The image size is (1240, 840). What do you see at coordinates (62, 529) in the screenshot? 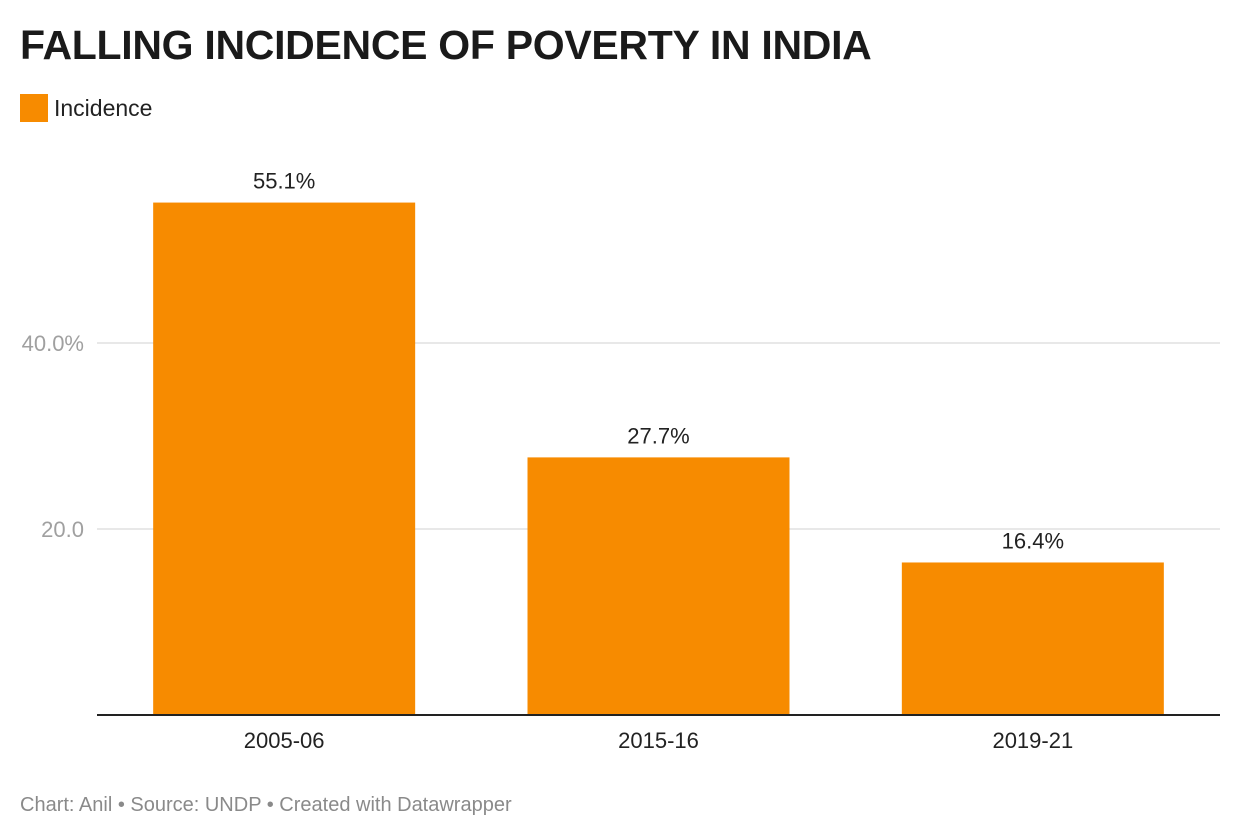
I see `y-tick-label: 20.0` at bounding box center [62, 529].